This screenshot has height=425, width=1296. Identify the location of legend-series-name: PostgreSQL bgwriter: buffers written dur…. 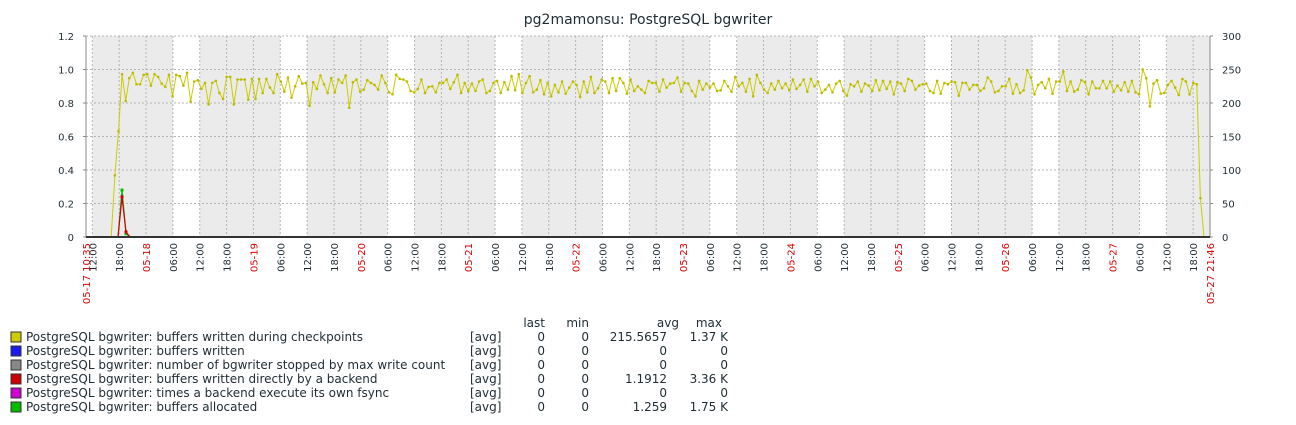
(194, 337).